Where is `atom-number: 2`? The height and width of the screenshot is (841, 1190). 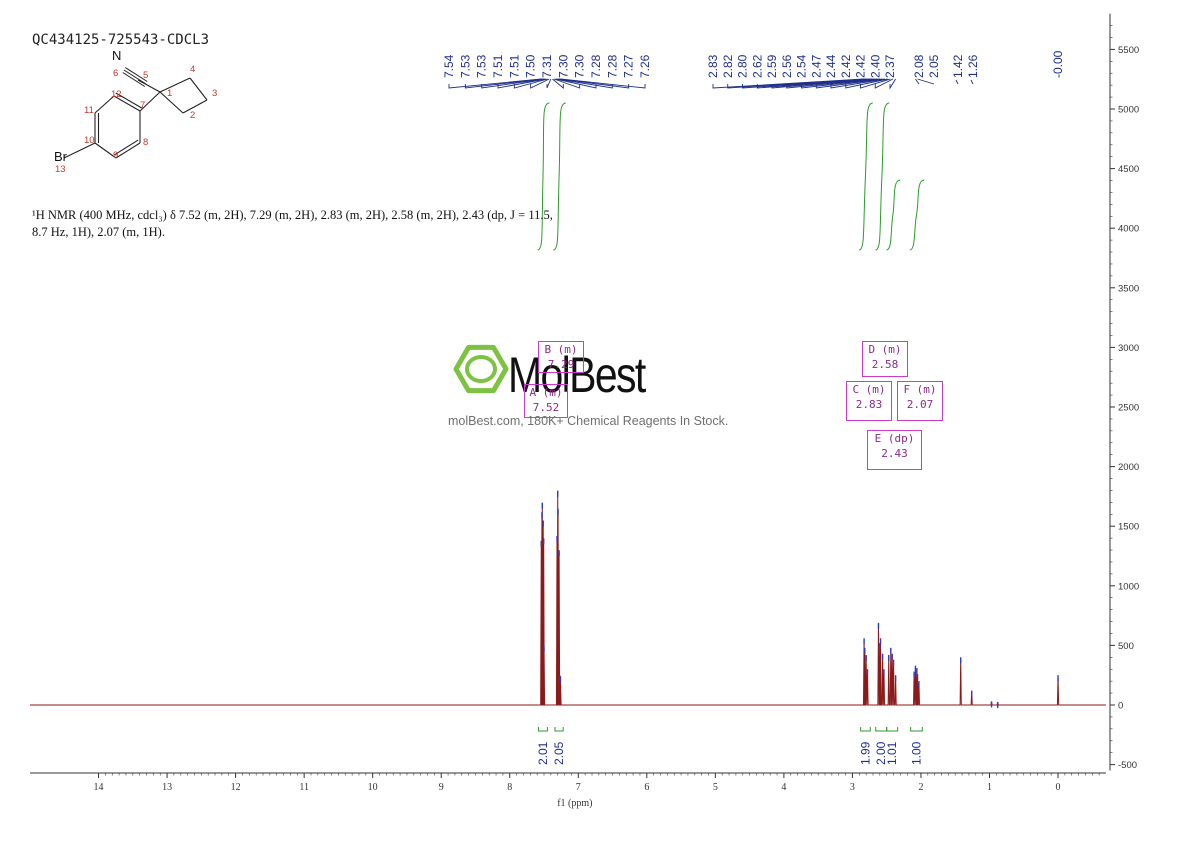 atom-number: 2 is located at coordinates (192, 115).